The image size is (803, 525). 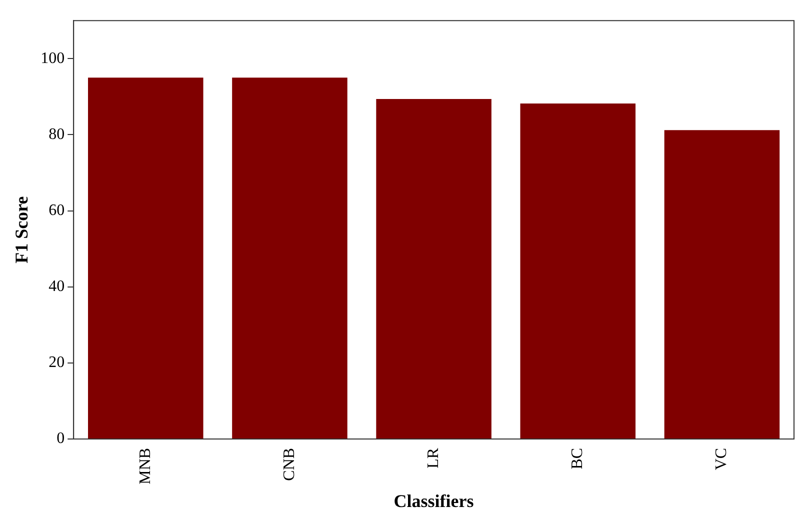 What do you see at coordinates (433, 458) in the screenshot?
I see `x-tick-label: LR` at bounding box center [433, 458].